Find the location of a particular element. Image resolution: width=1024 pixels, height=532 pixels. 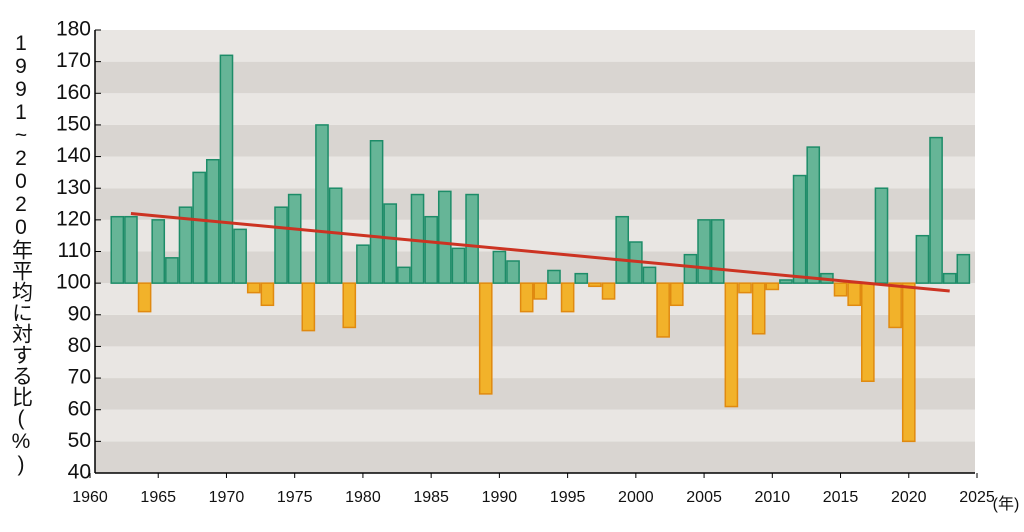

x-tick-label: 1975 is located at coordinates (295, 497).